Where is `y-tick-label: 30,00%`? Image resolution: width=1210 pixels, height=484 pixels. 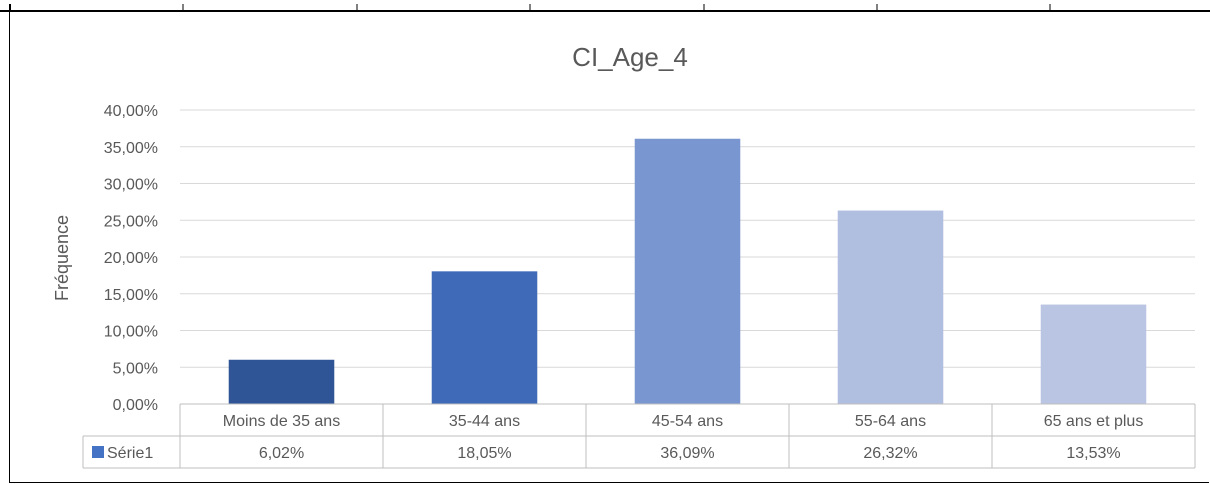
y-tick-label: 30,00% is located at coordinates (131, 185).